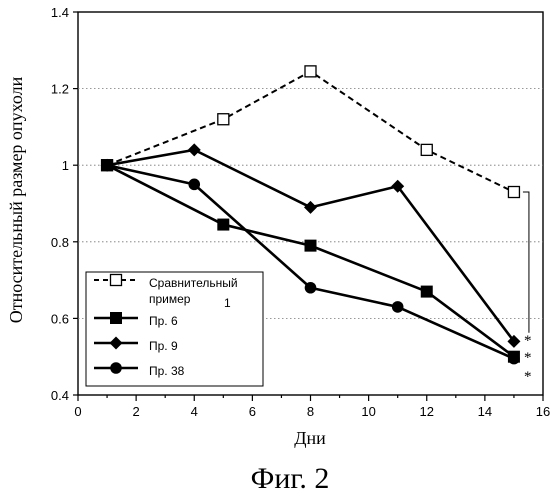 Image resolution: width=555 pixels, height=500 pixels. What do you see at coordinates (116, 318) in the screenshot?
I see `legend-marker-pr6` at bounding box center [116, 318].